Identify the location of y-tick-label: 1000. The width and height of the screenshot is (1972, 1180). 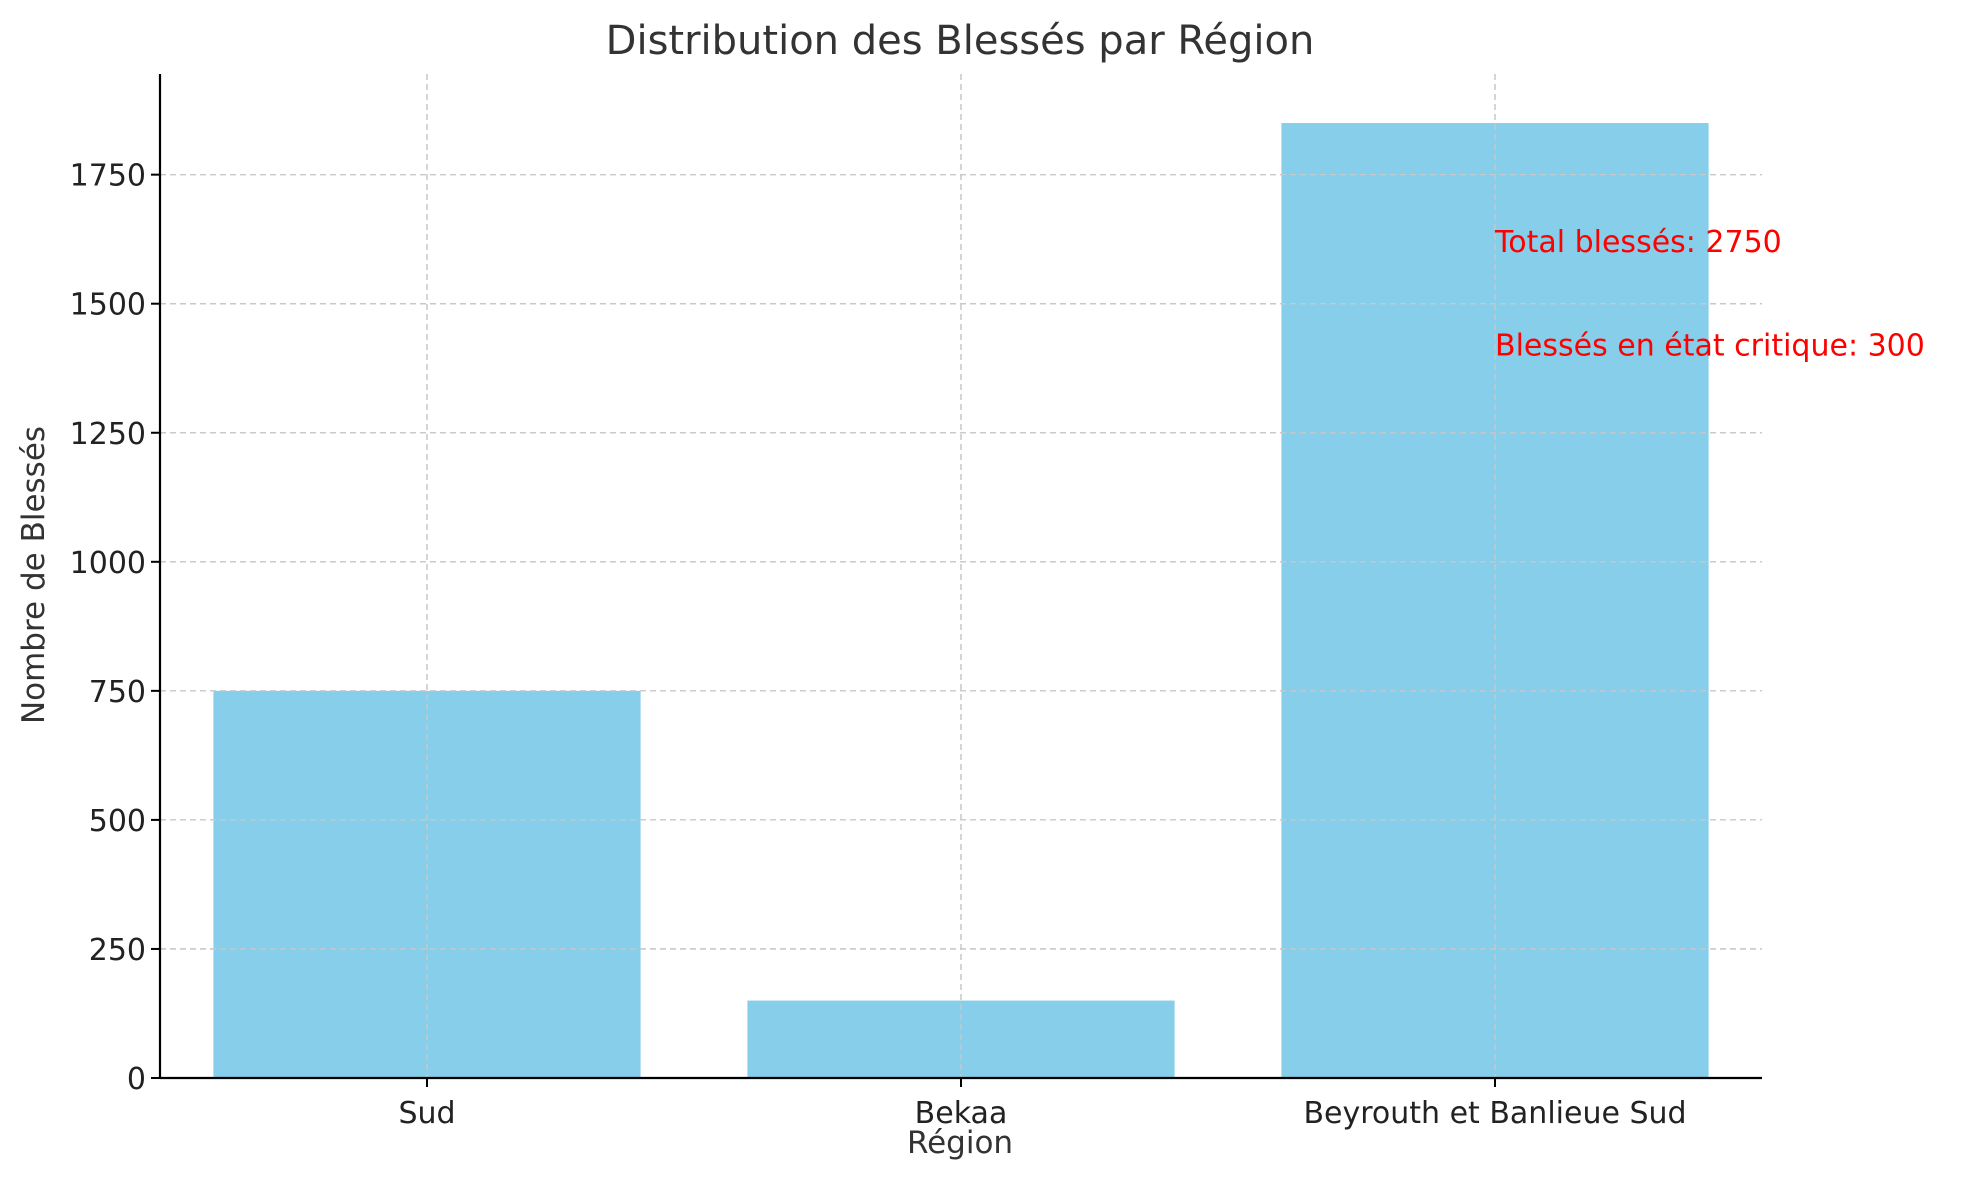
(108, 563).